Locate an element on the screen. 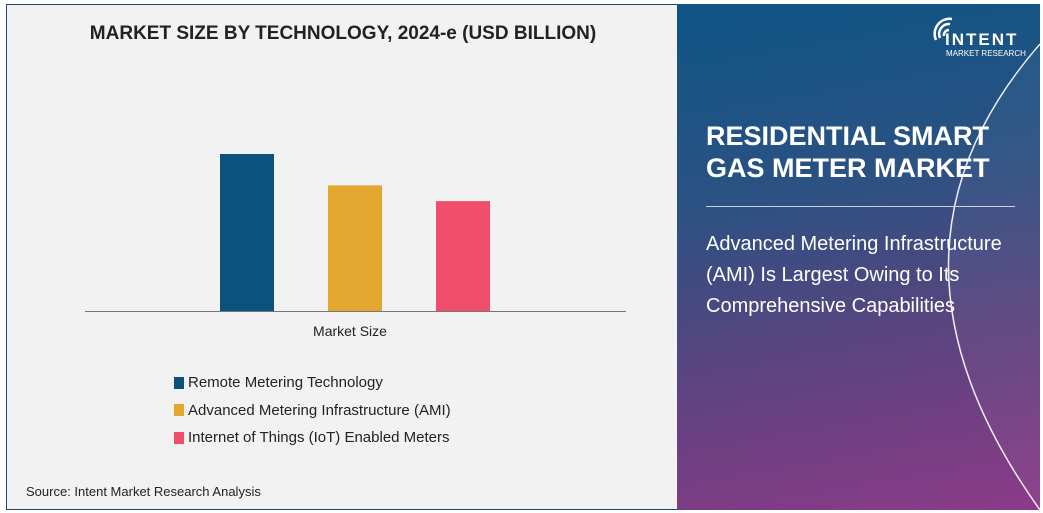 This screenshot has width=1043, height=513. legend-item: Remote Metering Technology is located at coordinates (312, 383).